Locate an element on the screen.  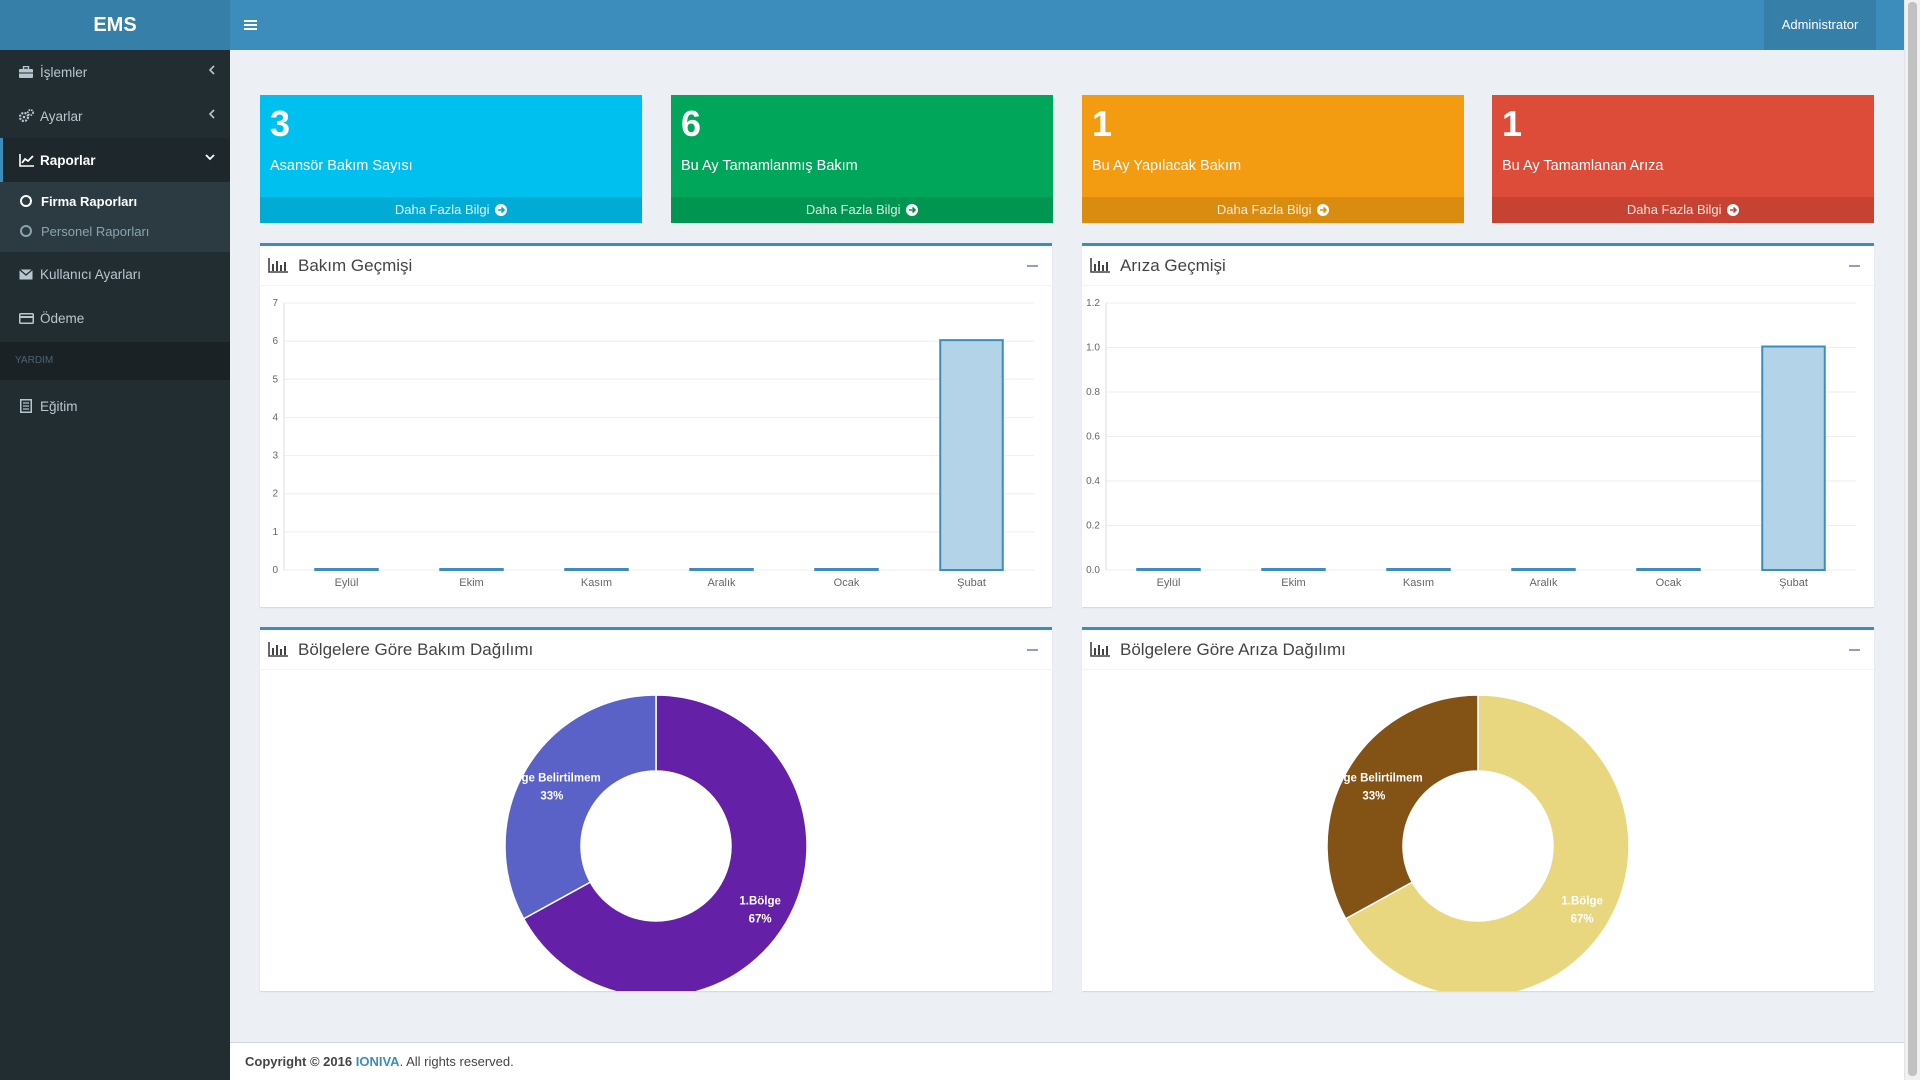
info-box-value: 6 is located at coordinates (691, 123).